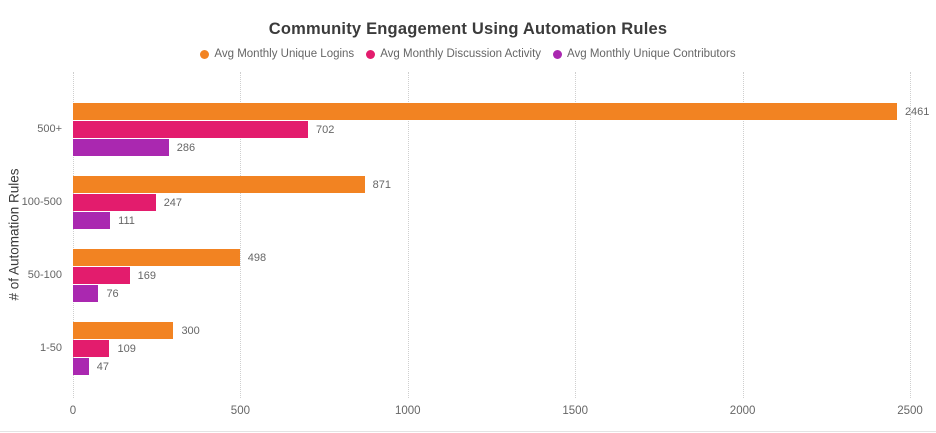 The width and height of the screenshot is (936, 433). I want to click on bar-row: 76, so click(491, 293).